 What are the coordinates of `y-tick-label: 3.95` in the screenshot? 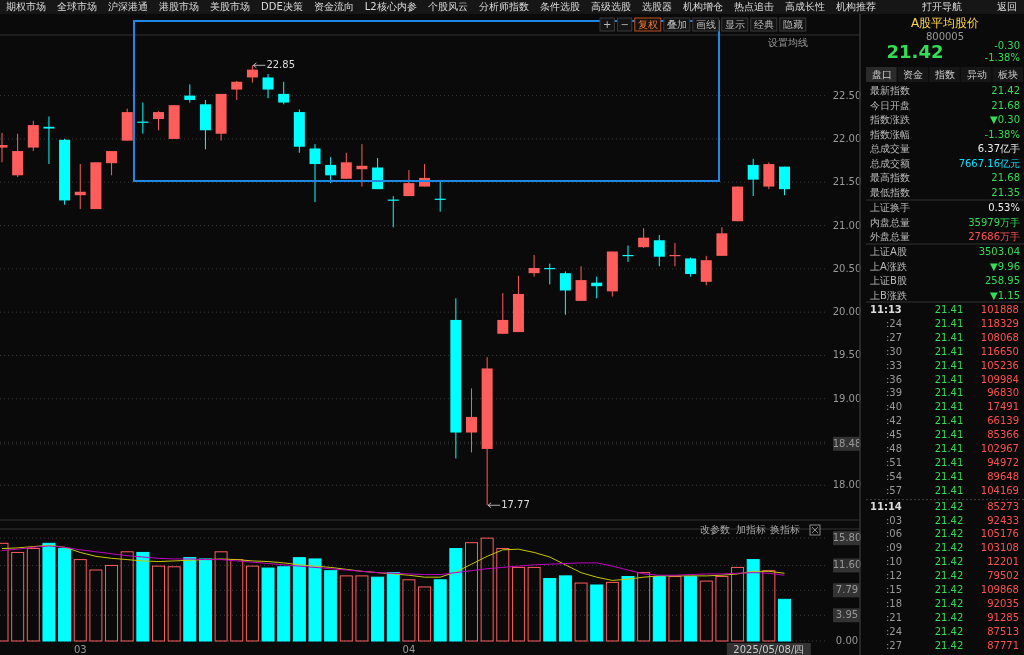 It's located at (847, 615).